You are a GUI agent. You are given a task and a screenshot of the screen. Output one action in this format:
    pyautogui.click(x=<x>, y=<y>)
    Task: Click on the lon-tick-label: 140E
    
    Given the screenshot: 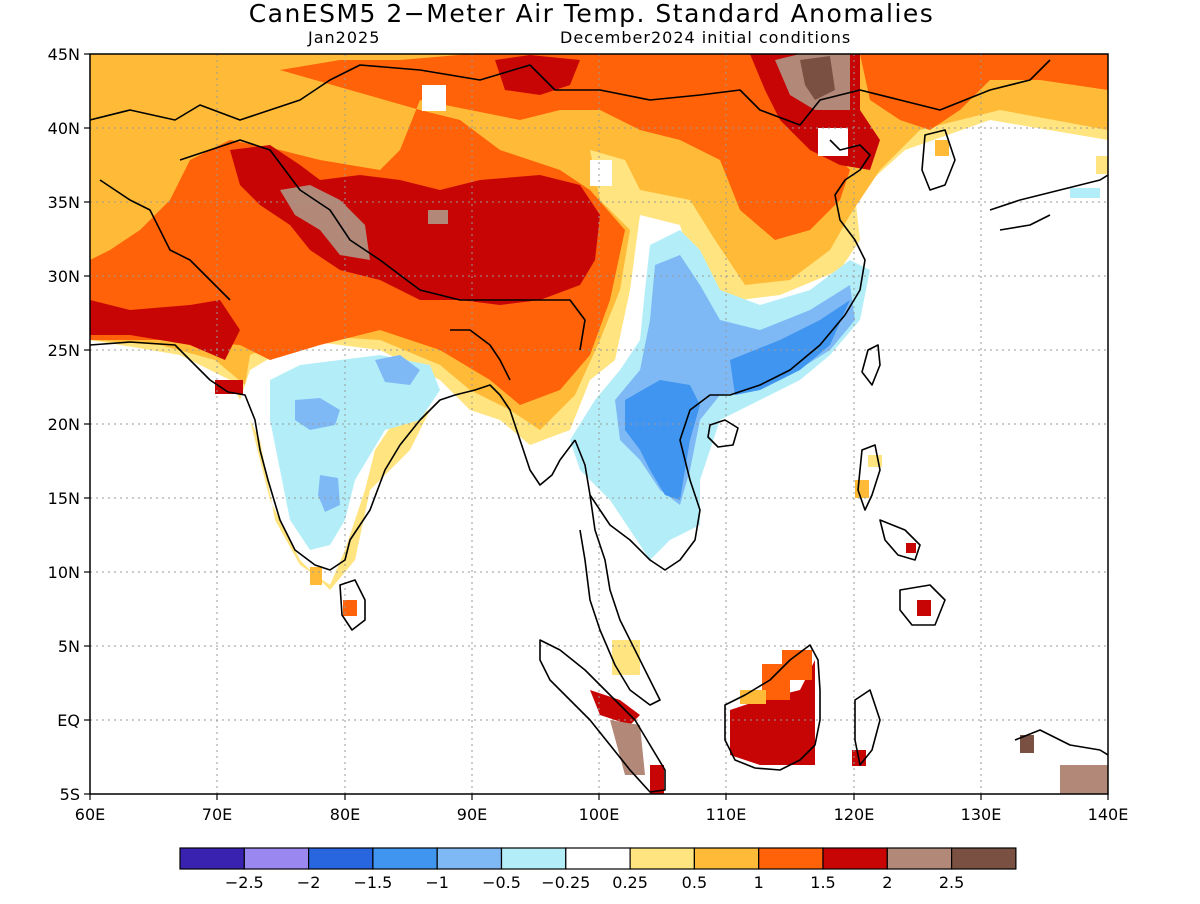 What is the action you would take?
    pyautogui.click(x=1108, y=814)
    